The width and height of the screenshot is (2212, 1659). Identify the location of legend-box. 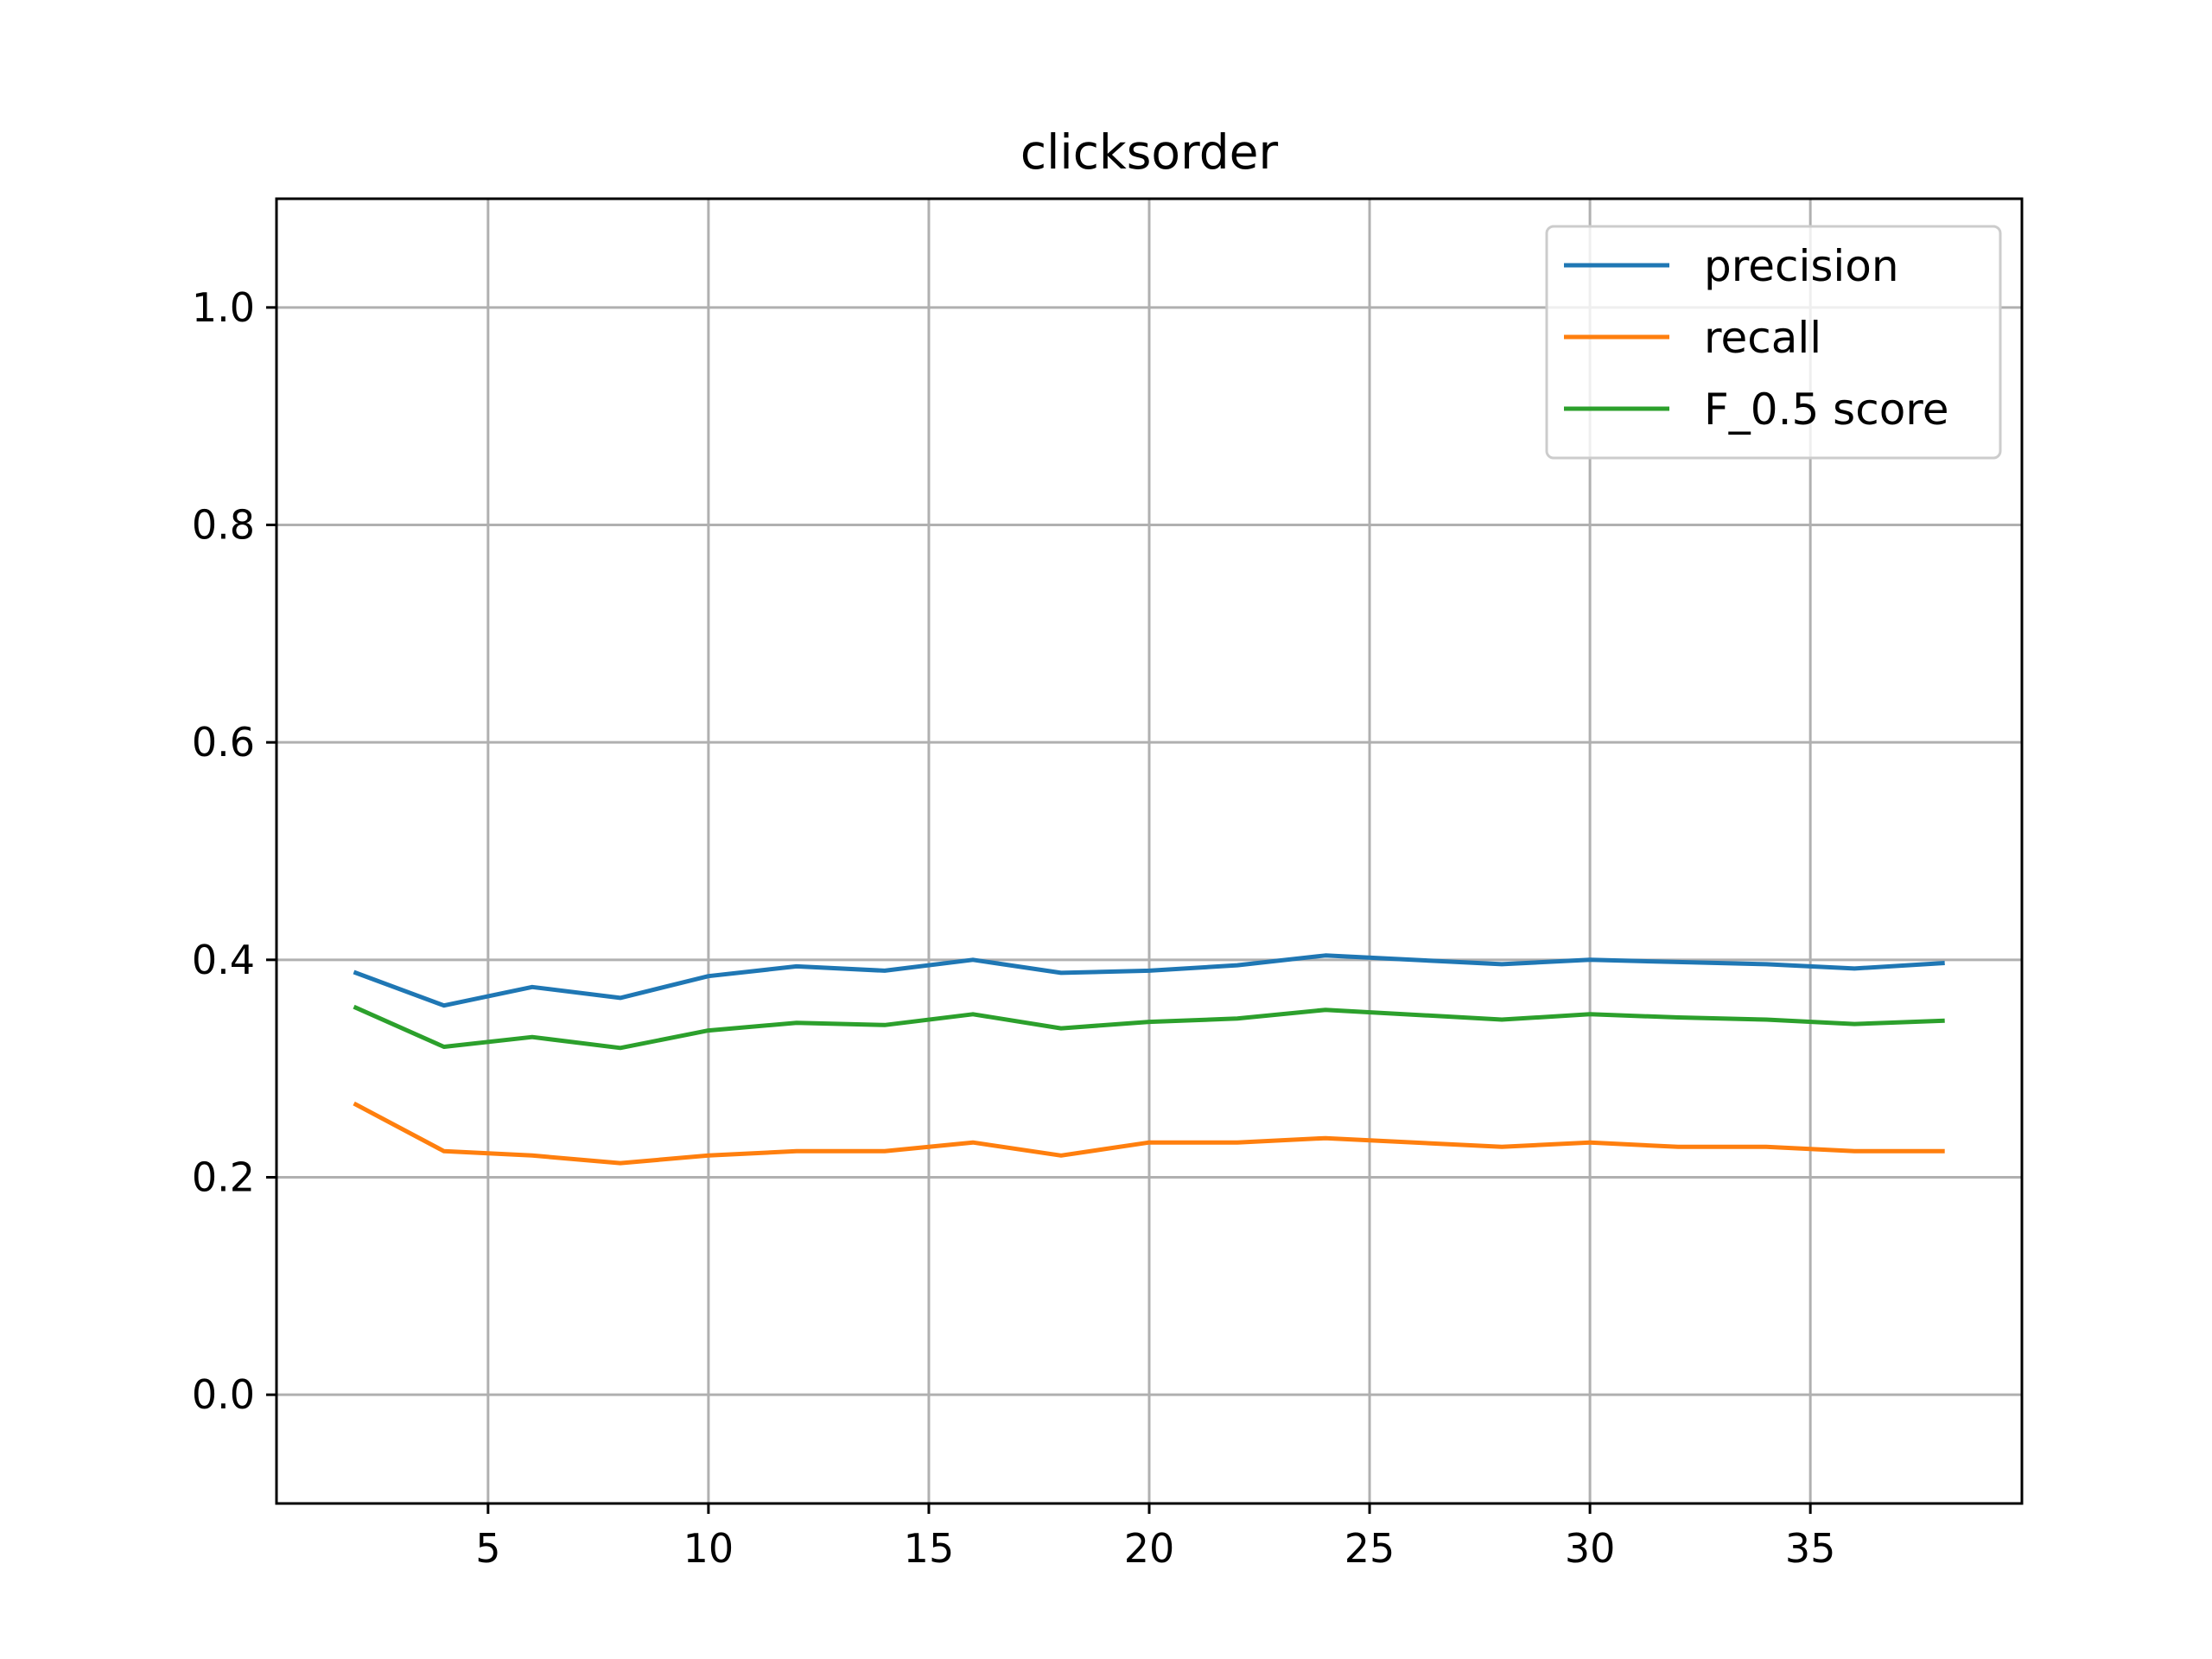
(1773, 342).